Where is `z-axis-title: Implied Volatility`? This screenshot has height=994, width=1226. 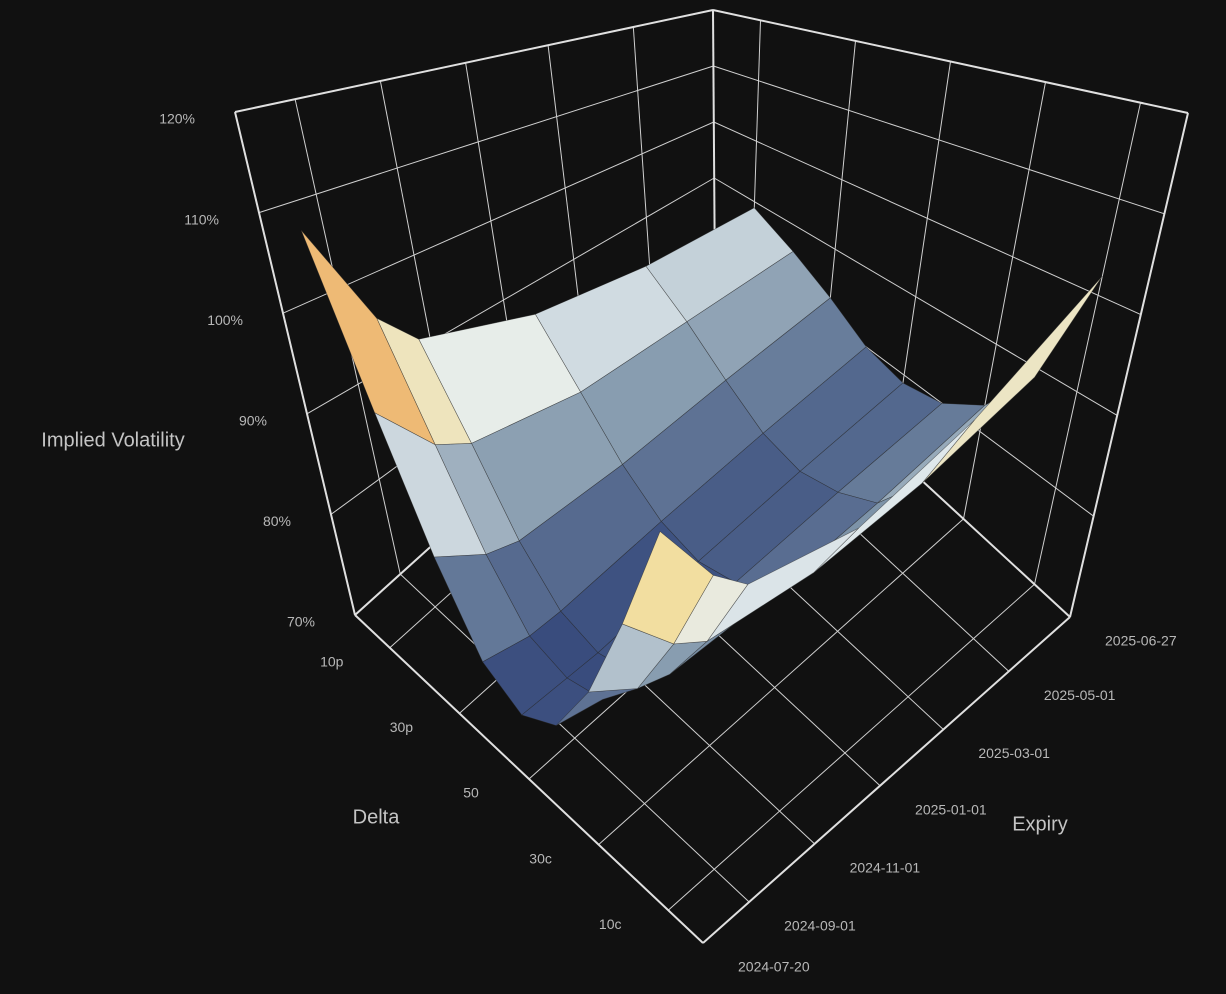
z-axis-title: Implied Volatility is located at coordinates (112, 440).